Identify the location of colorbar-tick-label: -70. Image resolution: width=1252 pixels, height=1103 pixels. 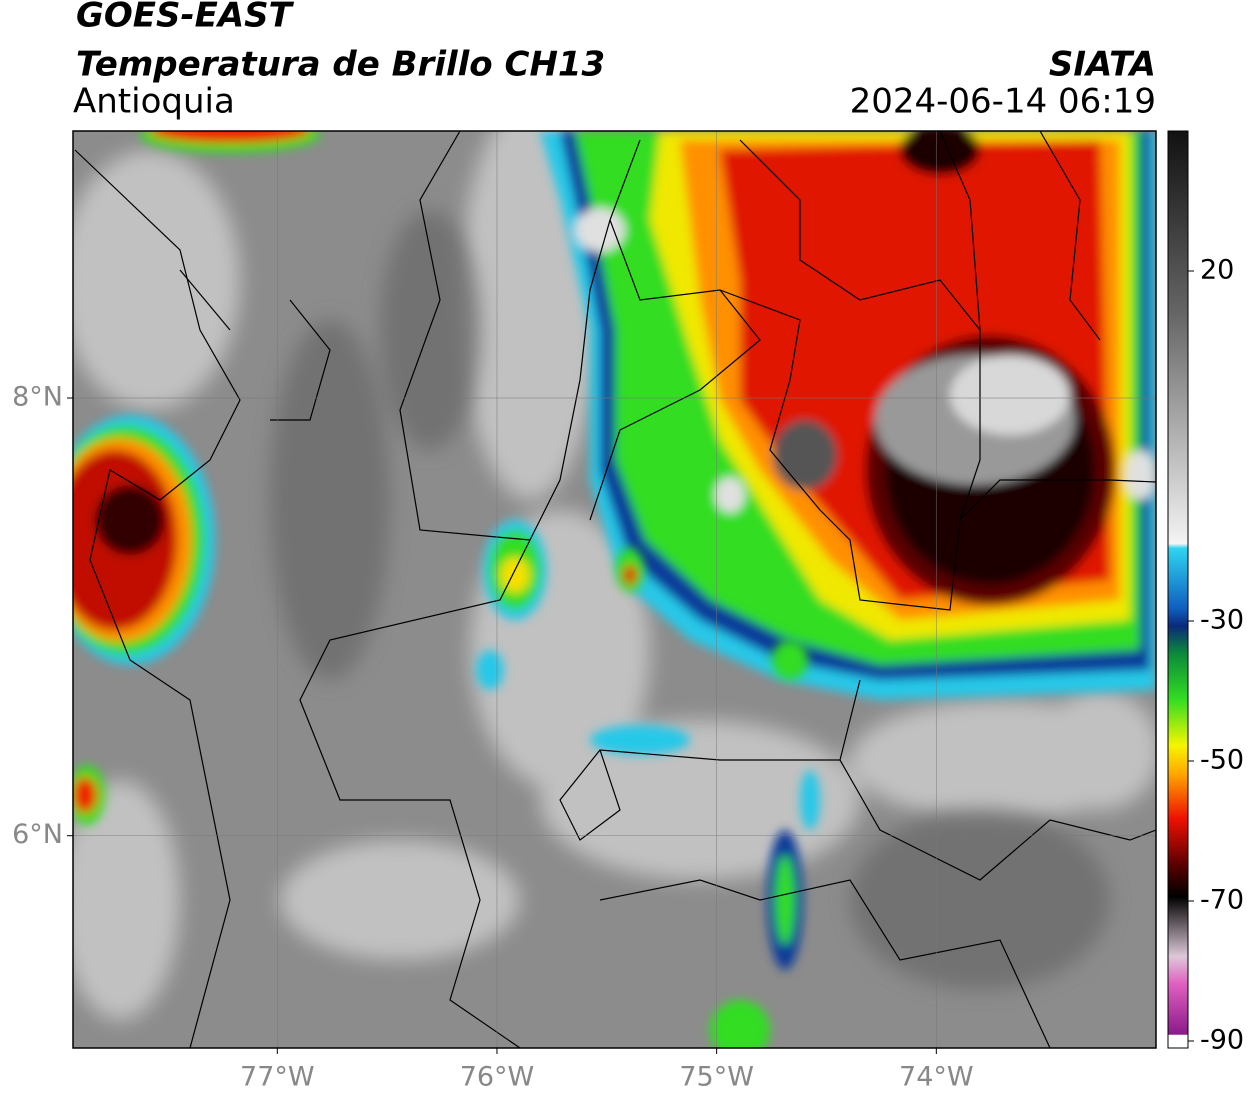
(1222, 900).